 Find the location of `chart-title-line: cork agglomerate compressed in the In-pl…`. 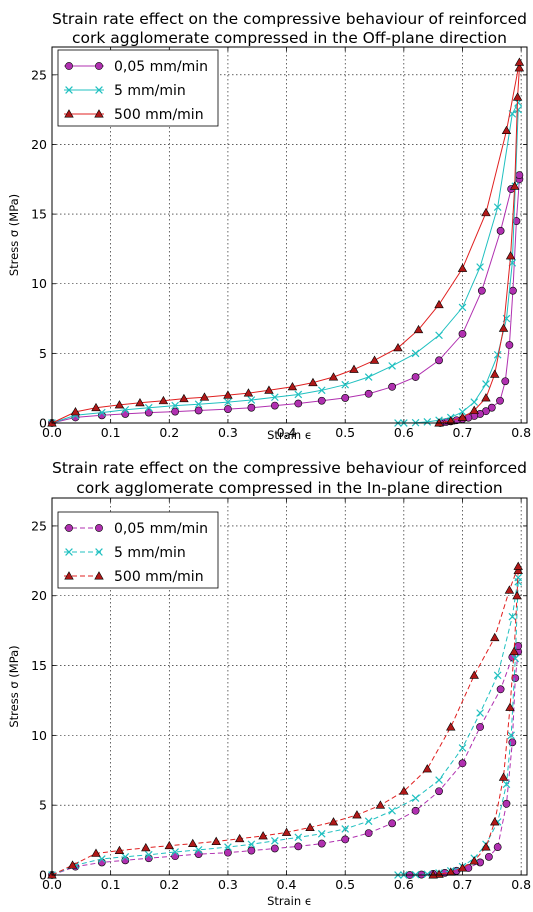

chart-title-line: cork agglomerate compressed in the In-pl… is located at coordinates (289, 488).